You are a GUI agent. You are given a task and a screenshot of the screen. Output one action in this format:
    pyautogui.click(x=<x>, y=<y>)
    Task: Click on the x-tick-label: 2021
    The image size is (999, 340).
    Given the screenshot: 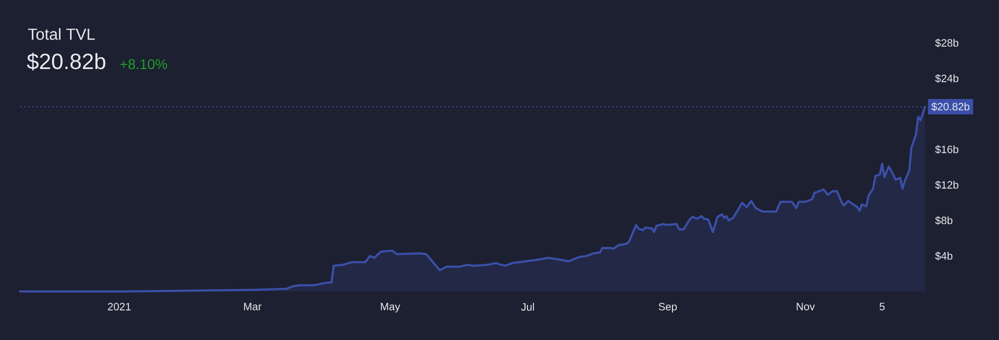 What is the action you would take?
    pyautogui.click(x=119, y=306)
    